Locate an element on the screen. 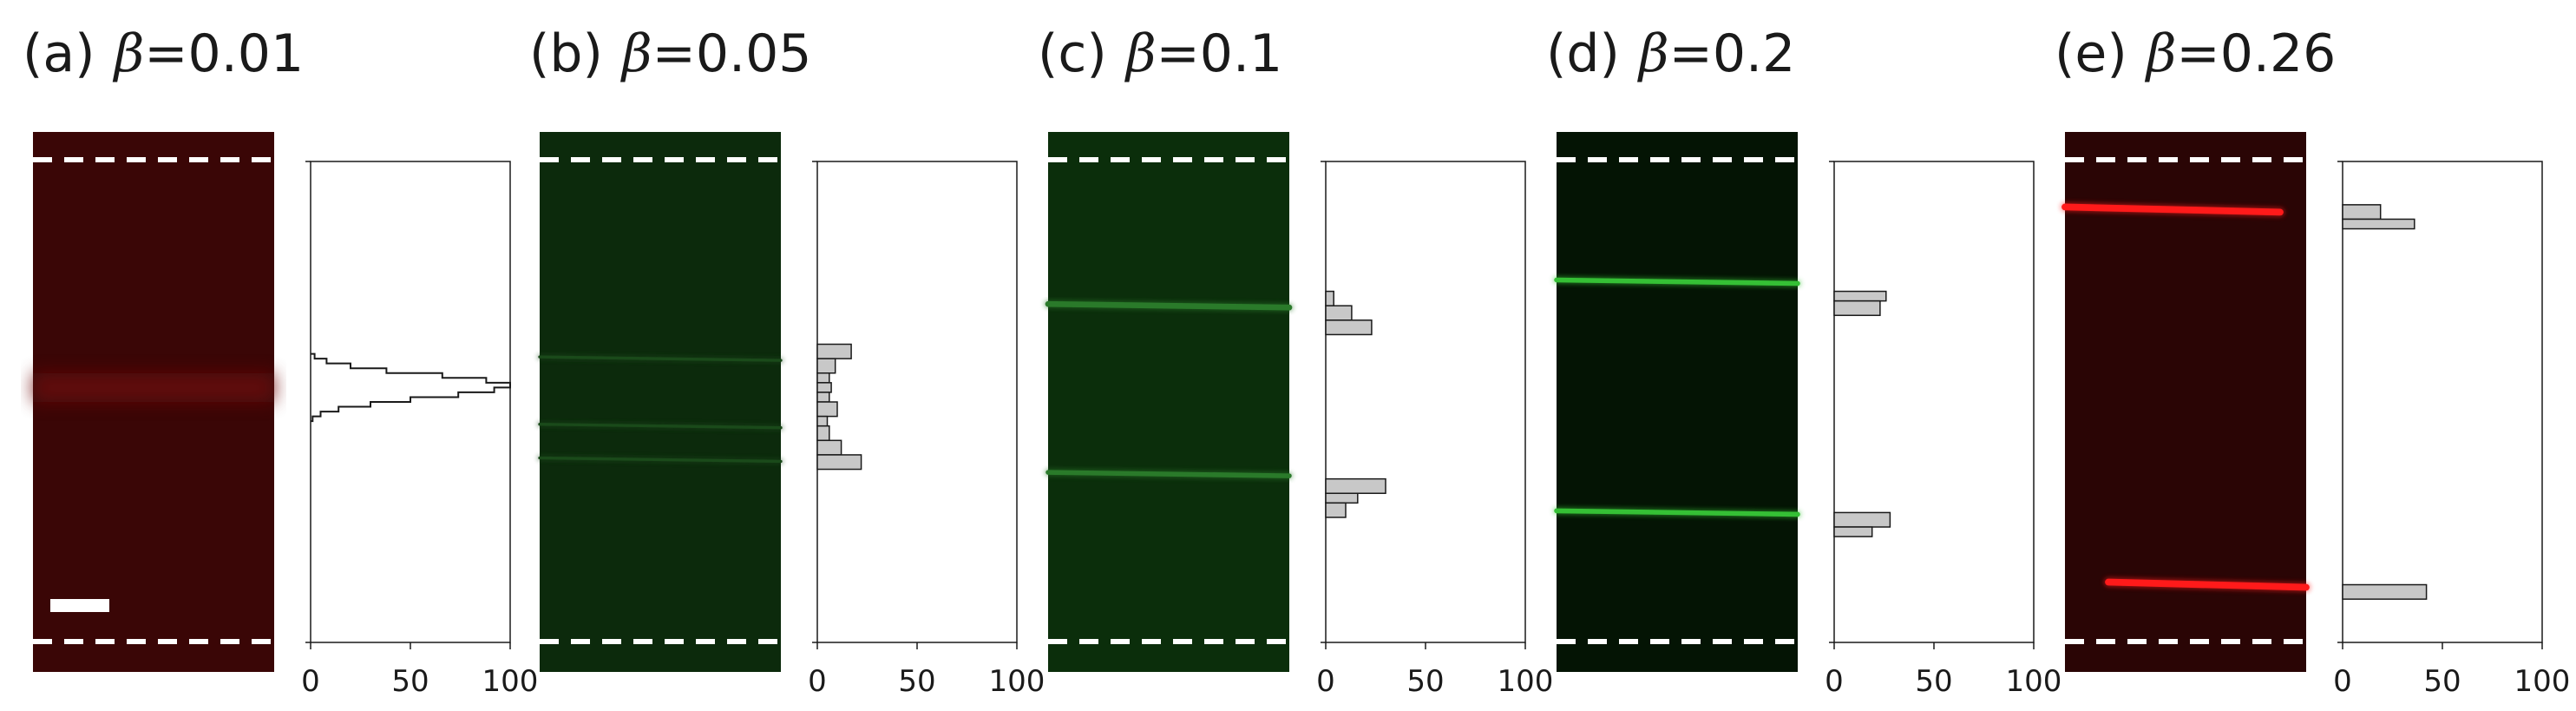 The image size is (2576, 711). panel-title: (a) β=0.01 is located at coordinates (163, 53).